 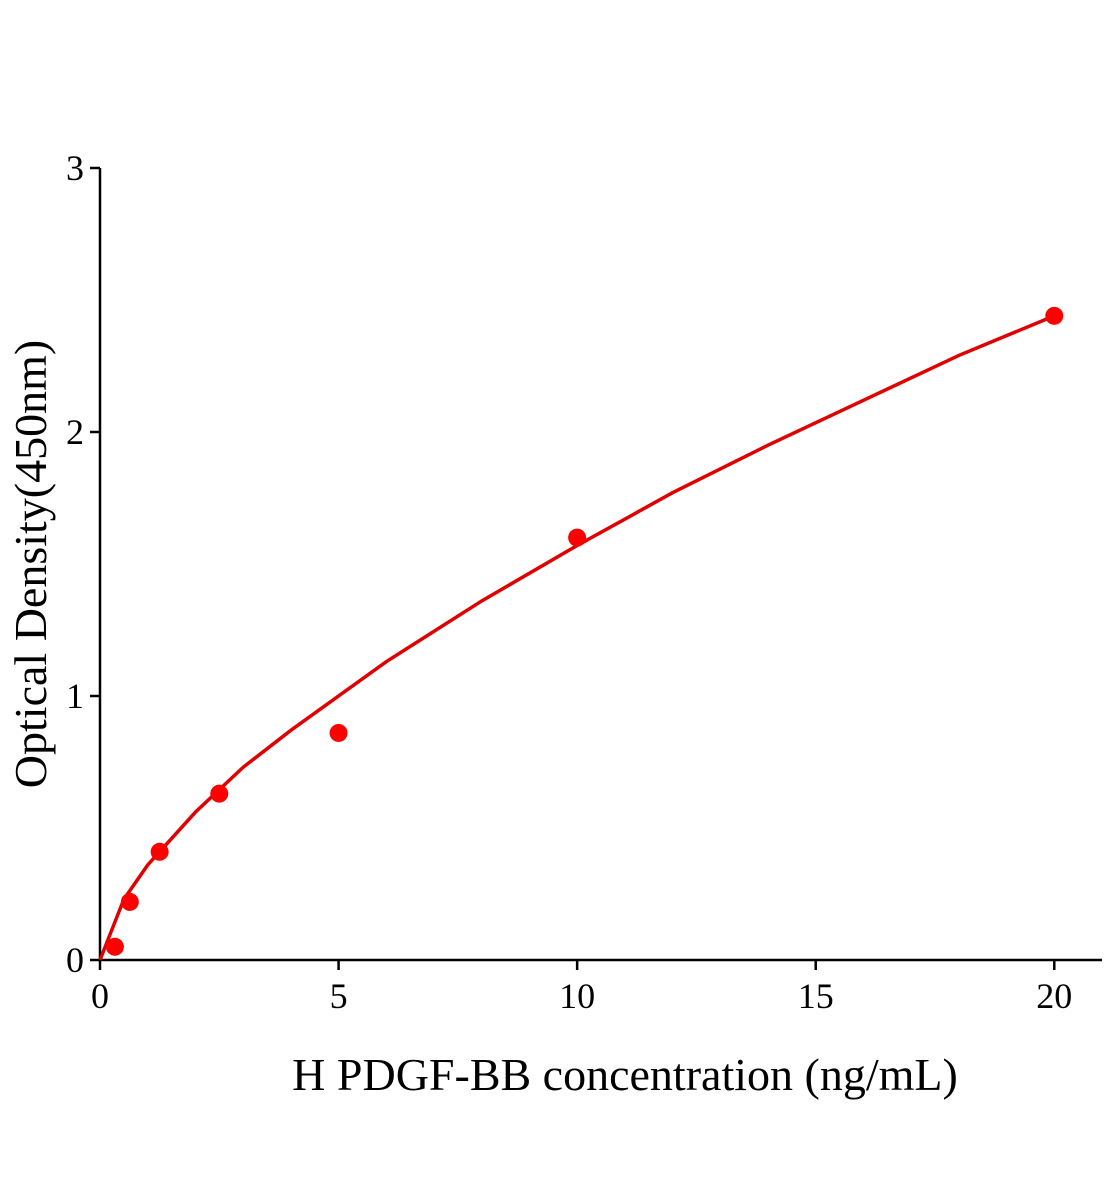 I want to click on x-tick-label: 0, so click(x=100, y=996).